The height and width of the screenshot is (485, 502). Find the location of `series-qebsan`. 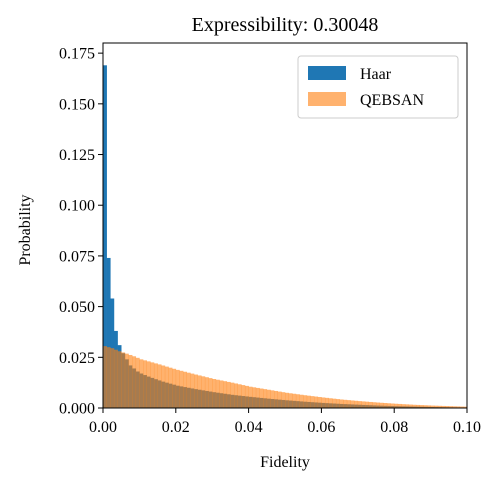

series-qebsan is located at coordinates (285, 377).